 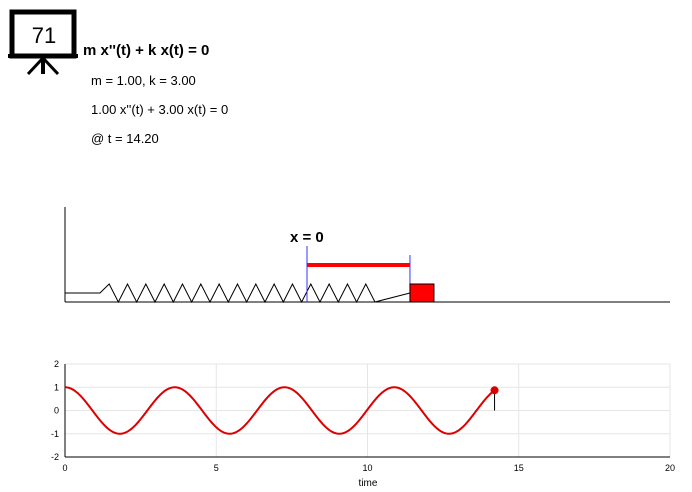 What do you see at coordinates (55, 434) in the screenshot?
I see `y-tick-label: -1` at bounding box center [55, 434].